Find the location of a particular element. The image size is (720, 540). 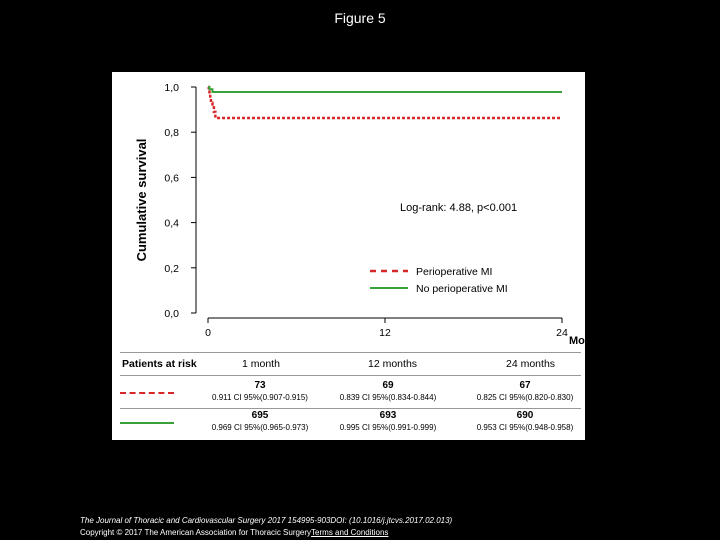

risk-row-legend-dashed is located at coordinates (147, 393).